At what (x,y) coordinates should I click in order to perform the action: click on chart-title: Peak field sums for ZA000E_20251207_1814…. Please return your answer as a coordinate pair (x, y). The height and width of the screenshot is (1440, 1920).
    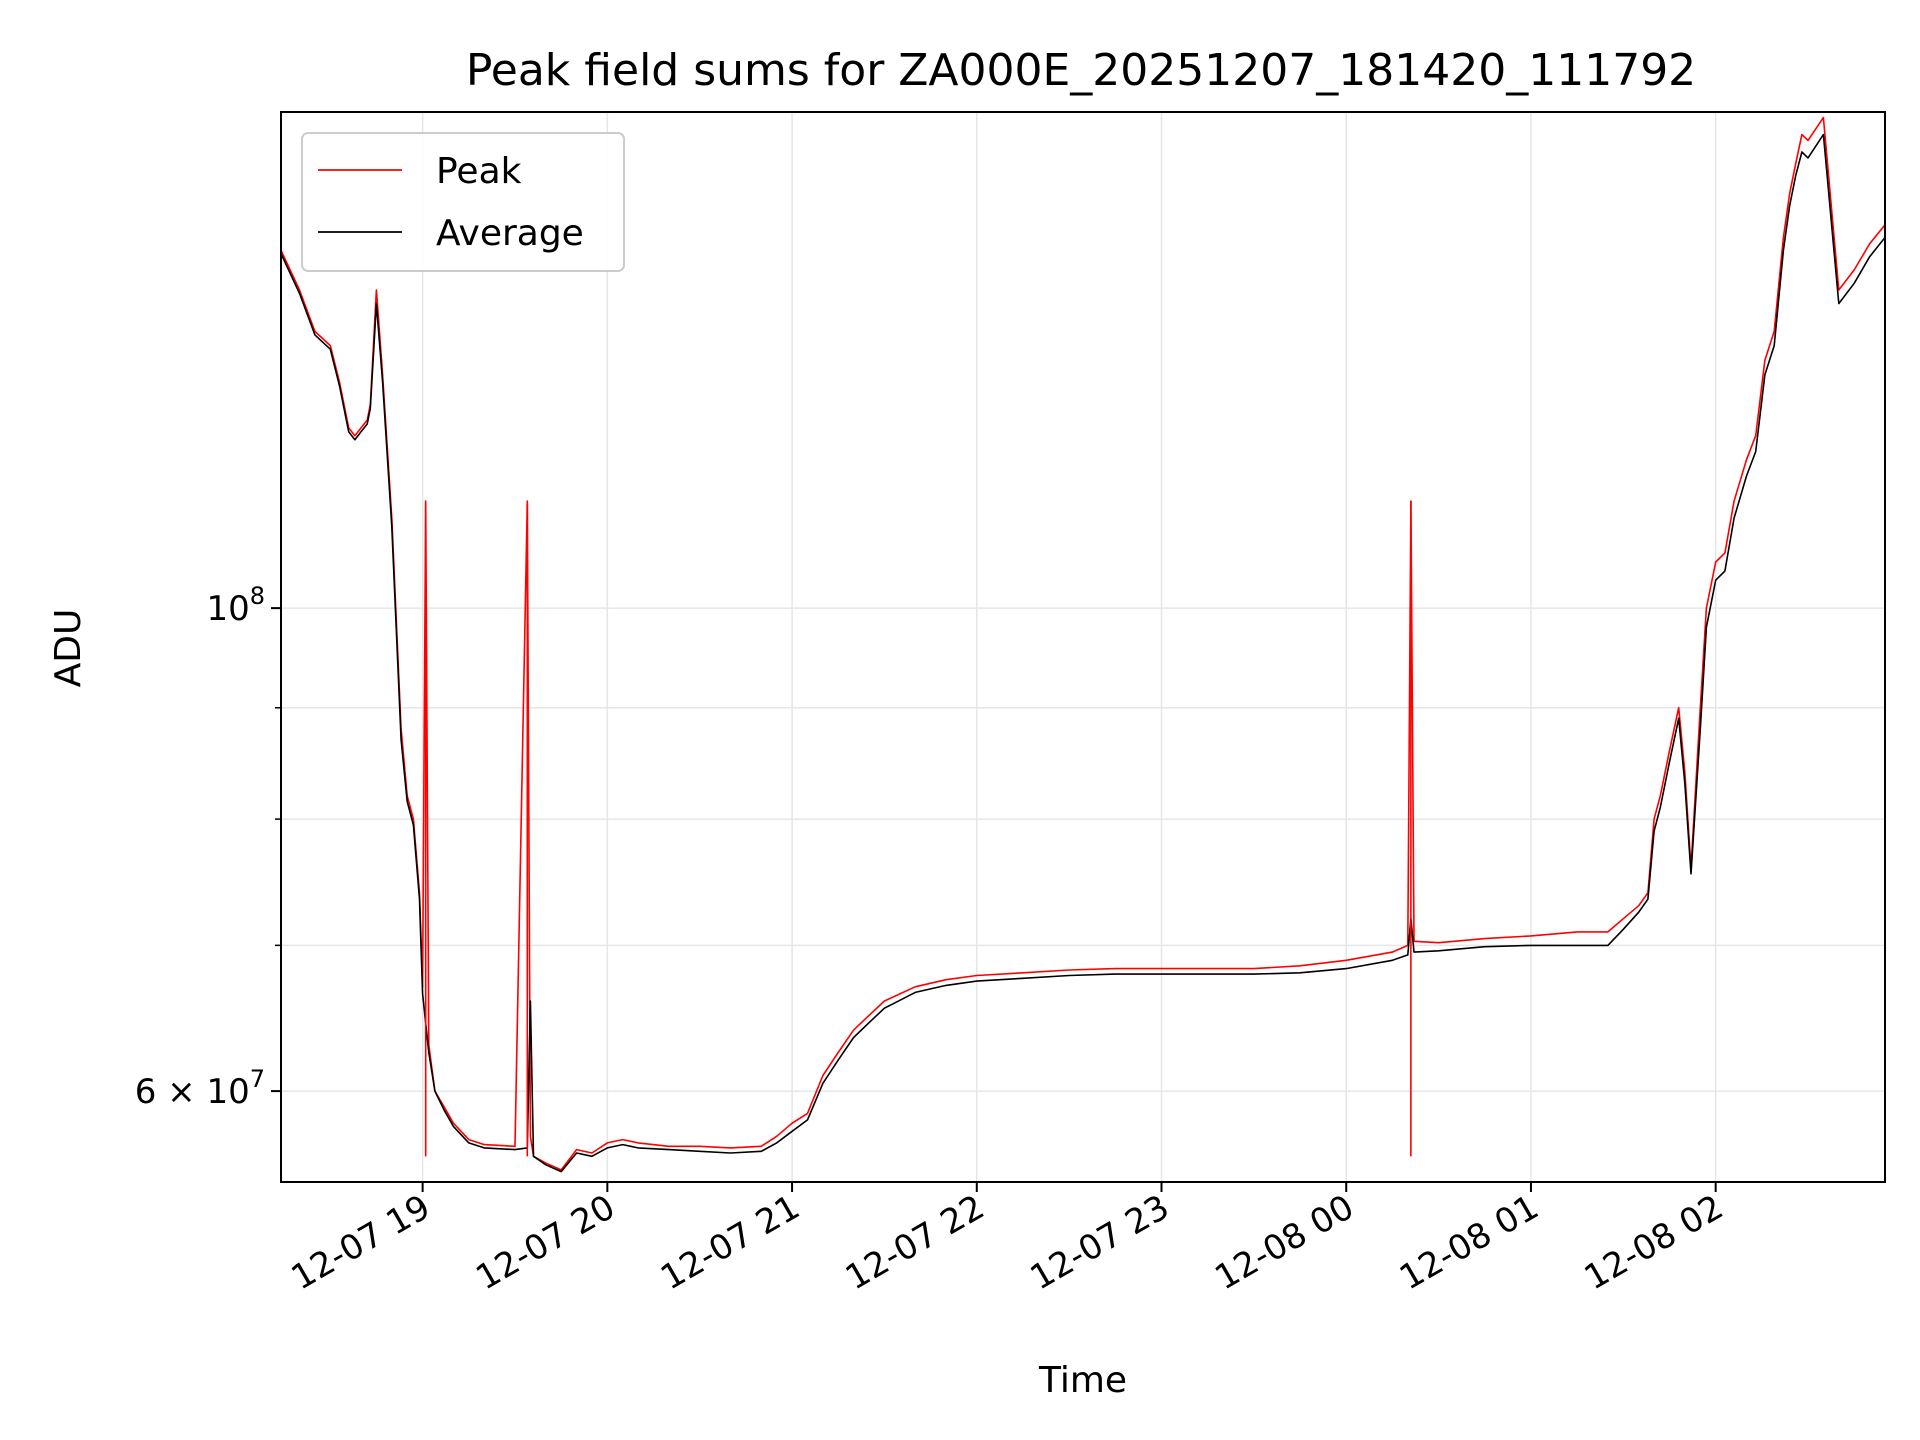
    Looking at the image, I should click on (1081, 70).